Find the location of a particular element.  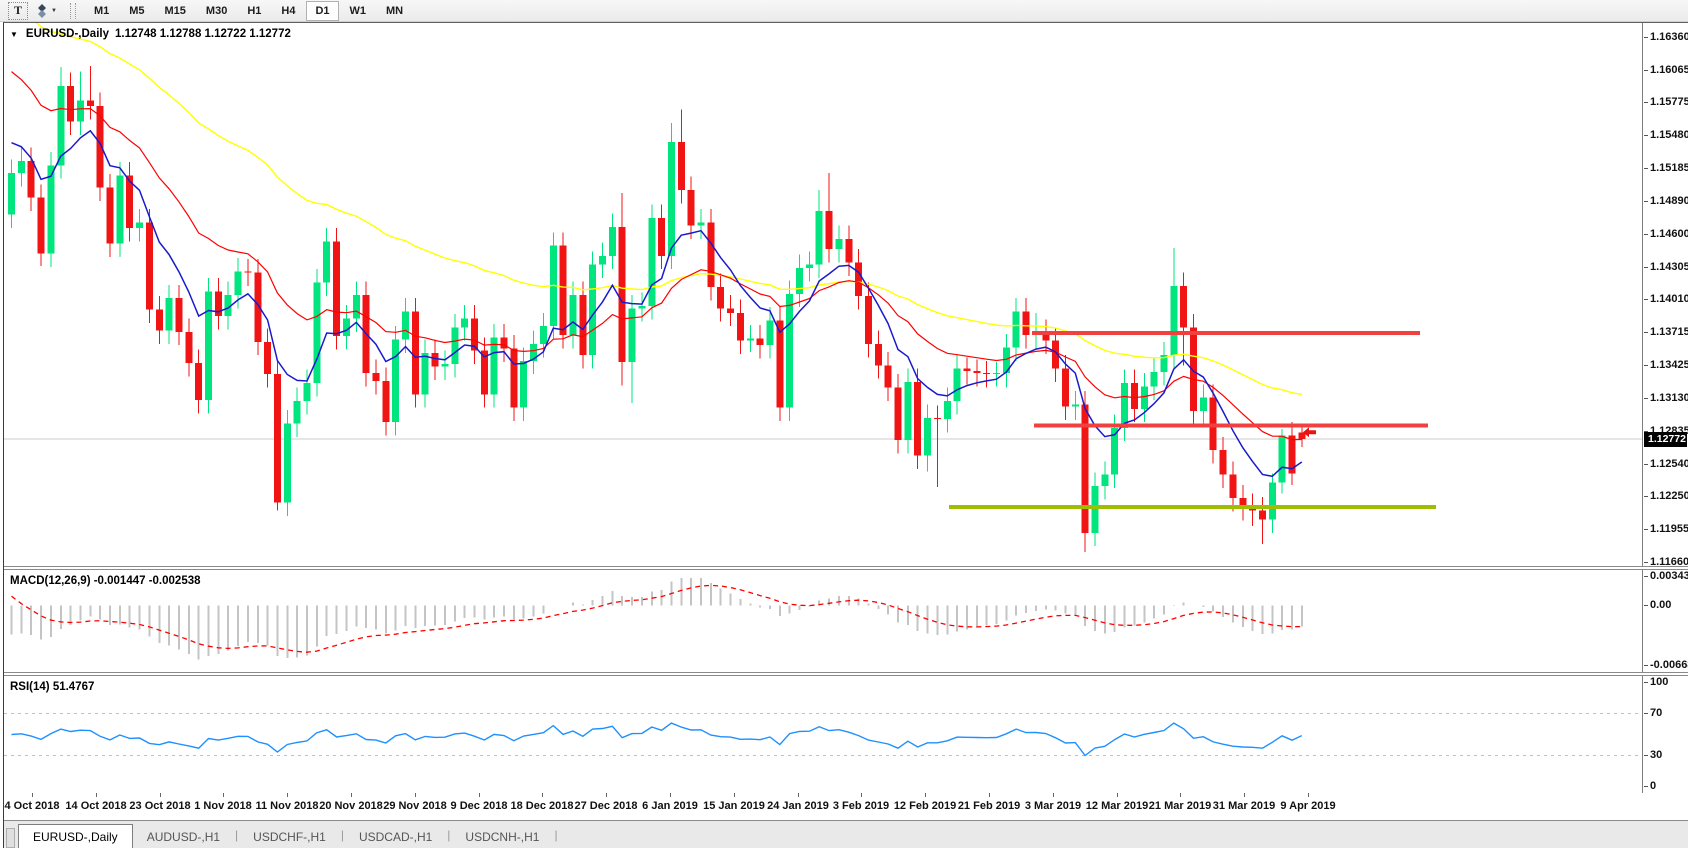

timeframe-button-m5: M5 is located at coordinates (136, 11).